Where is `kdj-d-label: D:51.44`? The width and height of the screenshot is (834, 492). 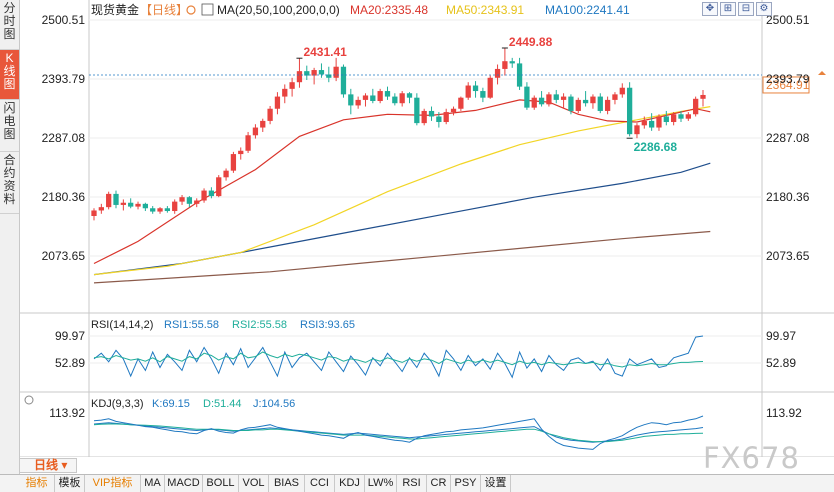
kdj-d-label: D:51.44 is located at coordinates (222, 404).